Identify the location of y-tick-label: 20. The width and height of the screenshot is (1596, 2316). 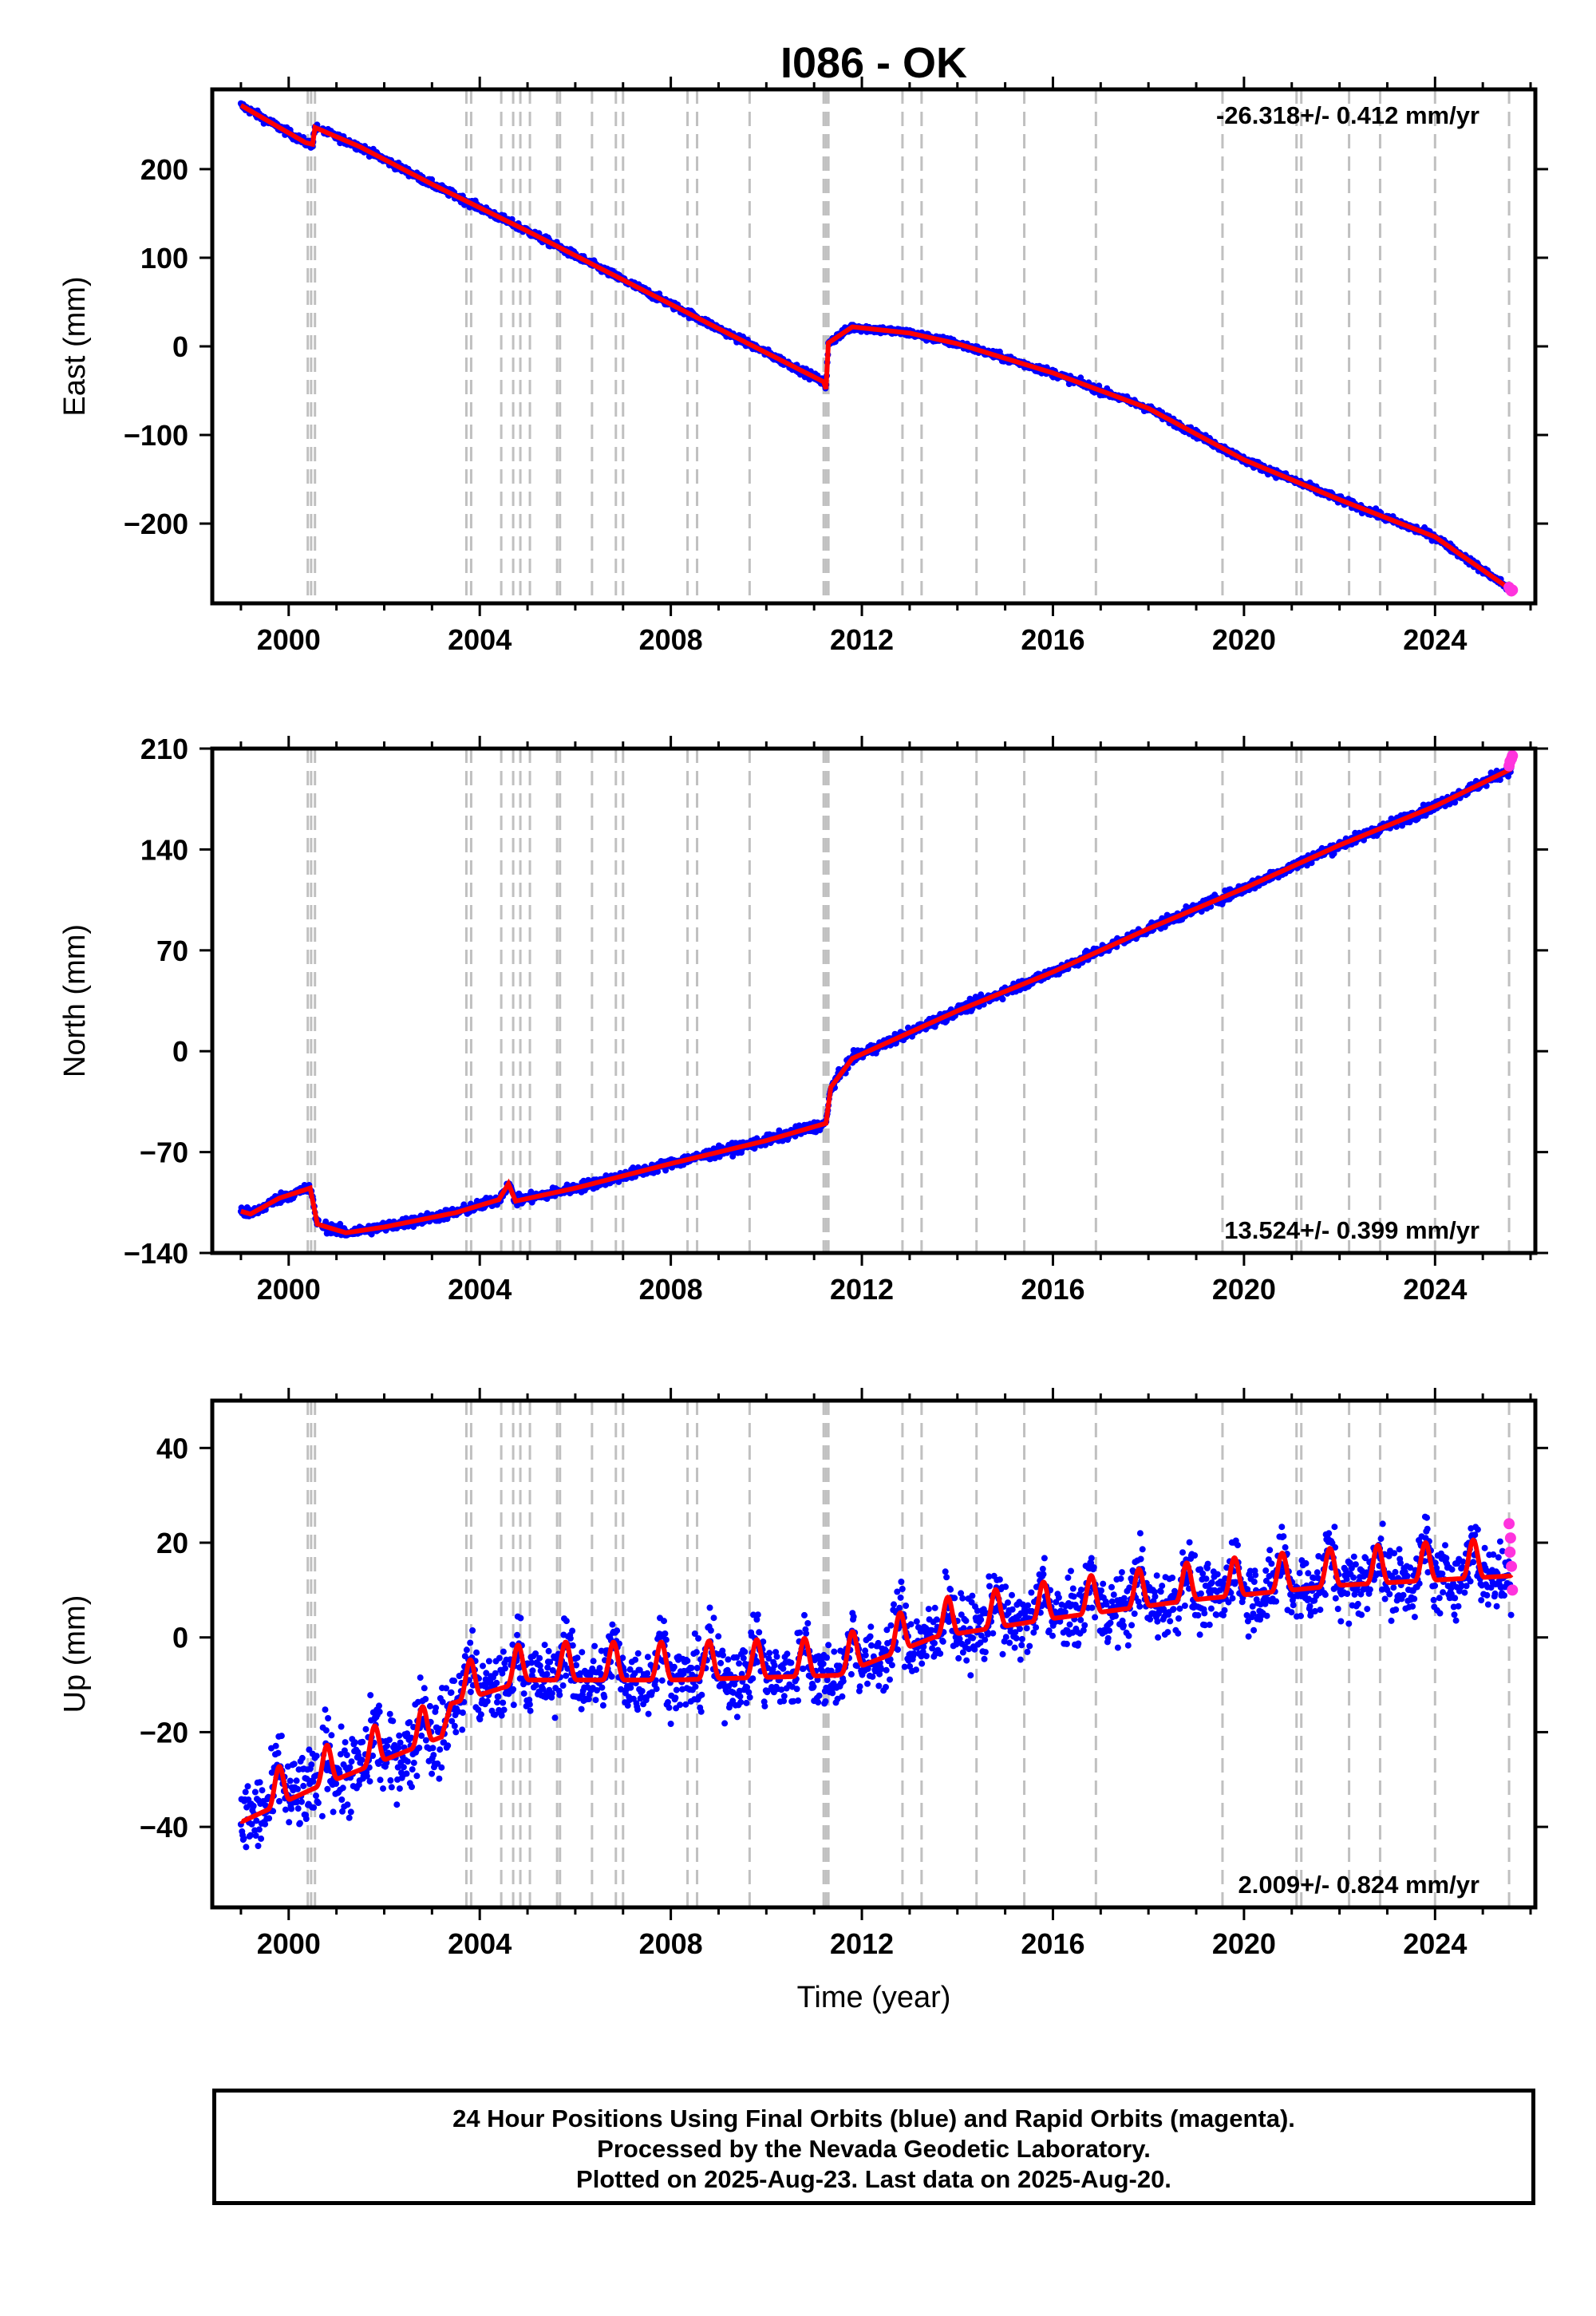
(172, 1543).